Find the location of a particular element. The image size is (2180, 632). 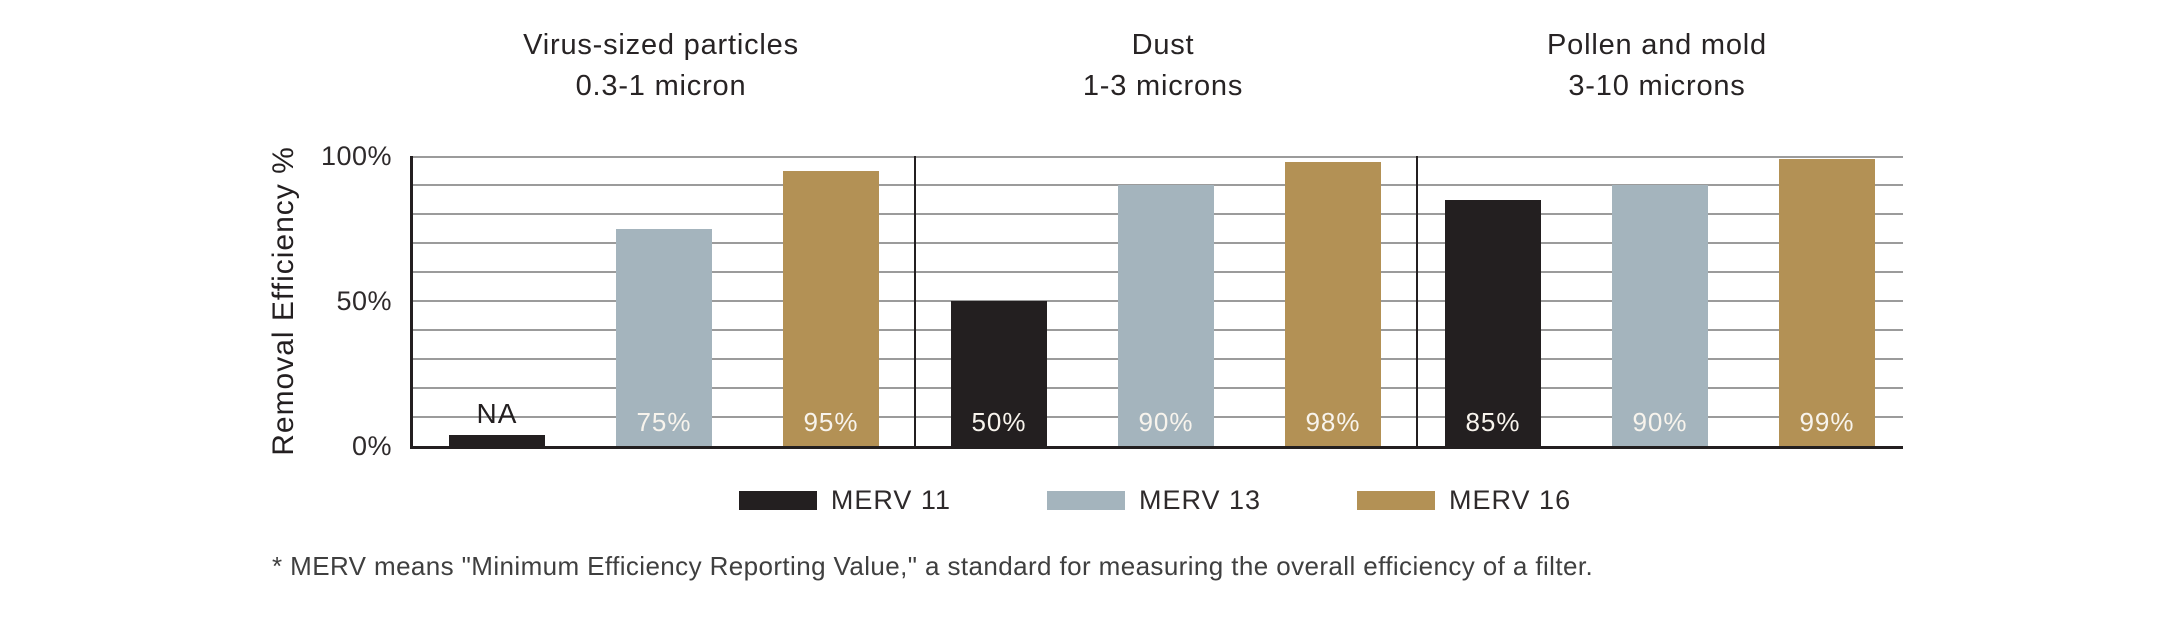

bar-merv-16: 95% is located at coordinates (831, 308).